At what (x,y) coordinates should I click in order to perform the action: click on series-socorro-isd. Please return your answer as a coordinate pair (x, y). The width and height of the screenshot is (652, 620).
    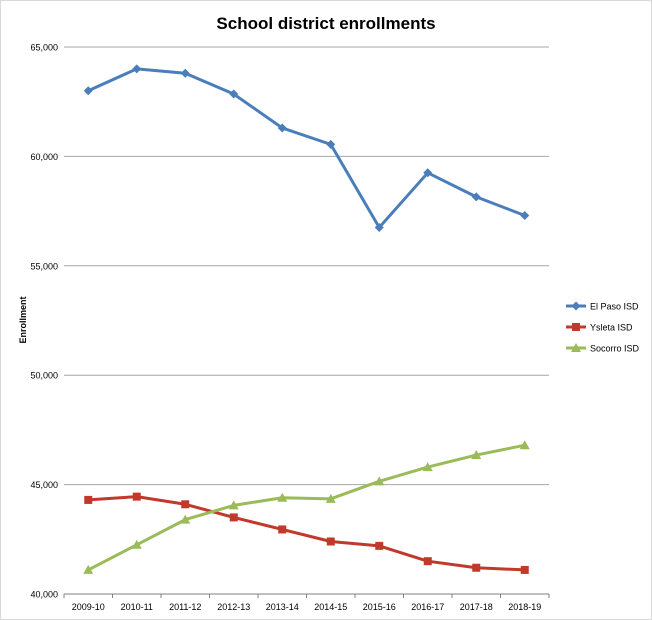
    Looking at the image, I should click on (306, 507).